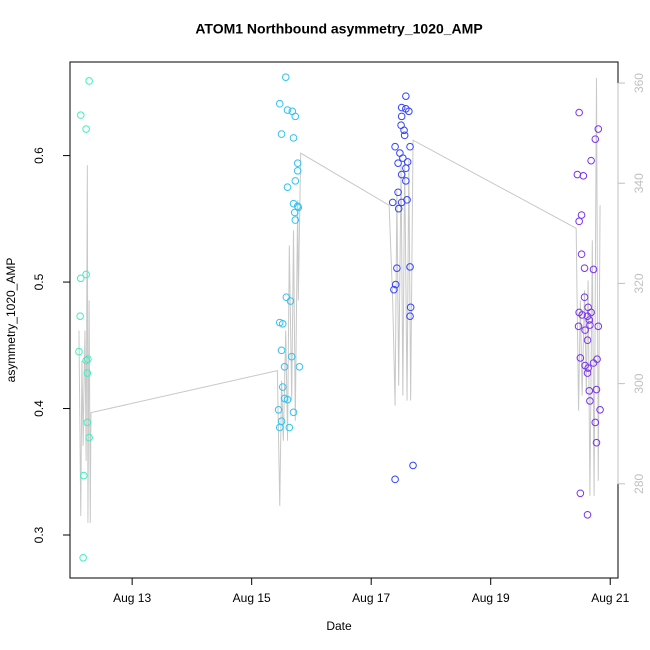  I want to click on y2-tick-label: 300, so click(639, 383).